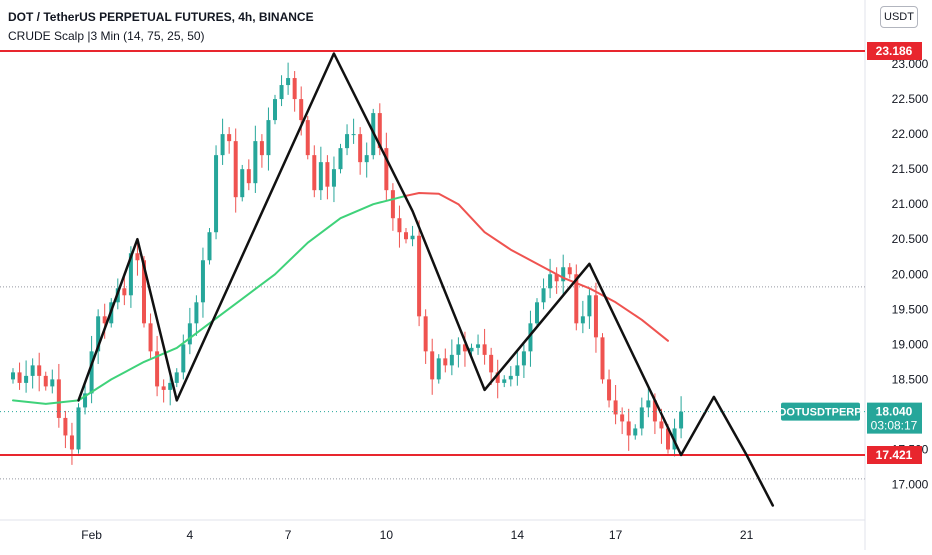 This screenshot has height=555, width=932. Describe the element at coordinates (106, 36) in the screenshot. I see `indicator-label: CRUDE Scalp |3 Min (14, 75, 25, 50)` at that location.